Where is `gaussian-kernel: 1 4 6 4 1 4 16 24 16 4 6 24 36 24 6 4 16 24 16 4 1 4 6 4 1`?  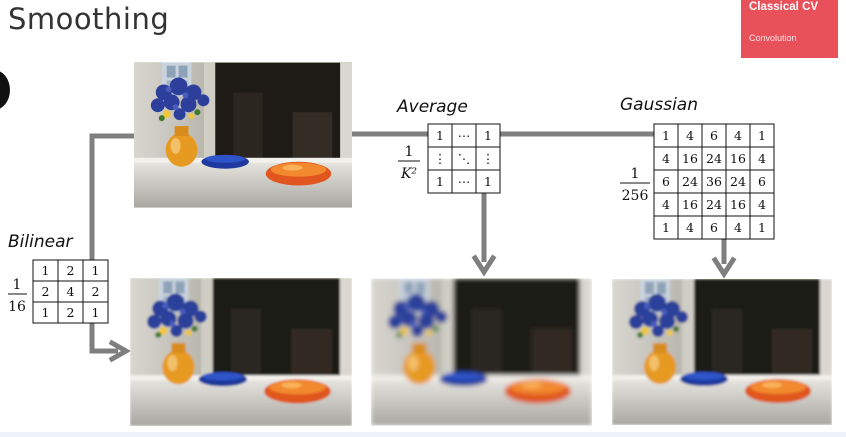
gaussian-kernel: 1 4 6 4 1 4 16 24 16 4 6 24 36 24 6 4 16 24 16 4 1 4 6 4 1 is located at coordinates (714, 181).